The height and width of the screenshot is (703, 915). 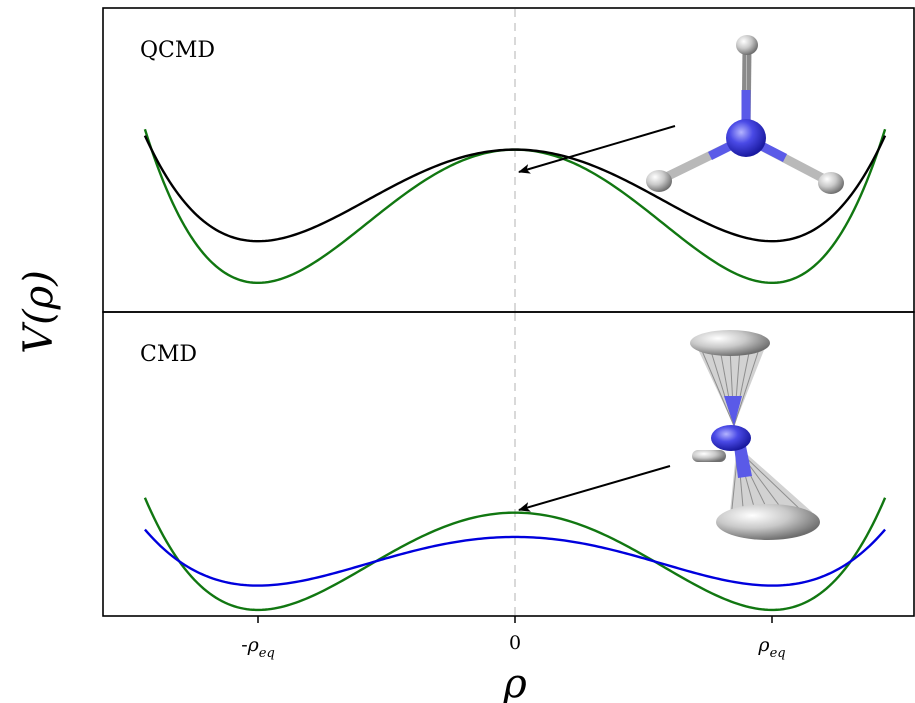 What do you see at coordinates (515, 557) in the screenshot?
I see `cmd-series-blue` at bounding box center [515, 557].